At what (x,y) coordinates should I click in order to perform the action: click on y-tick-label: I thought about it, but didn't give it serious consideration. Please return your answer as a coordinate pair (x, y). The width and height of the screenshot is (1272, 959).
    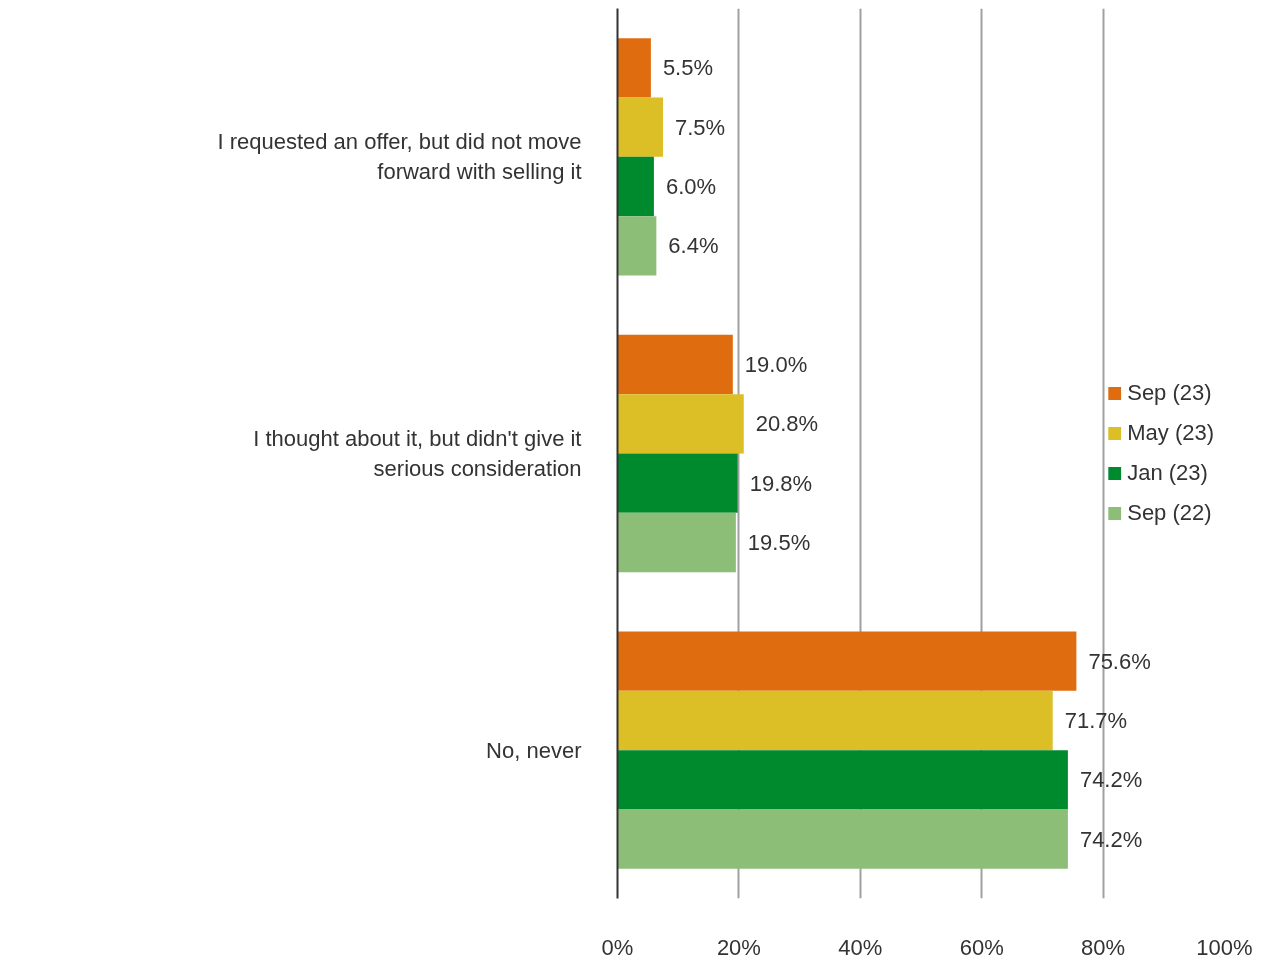
    Looking at the image, I should click on (417, 453).